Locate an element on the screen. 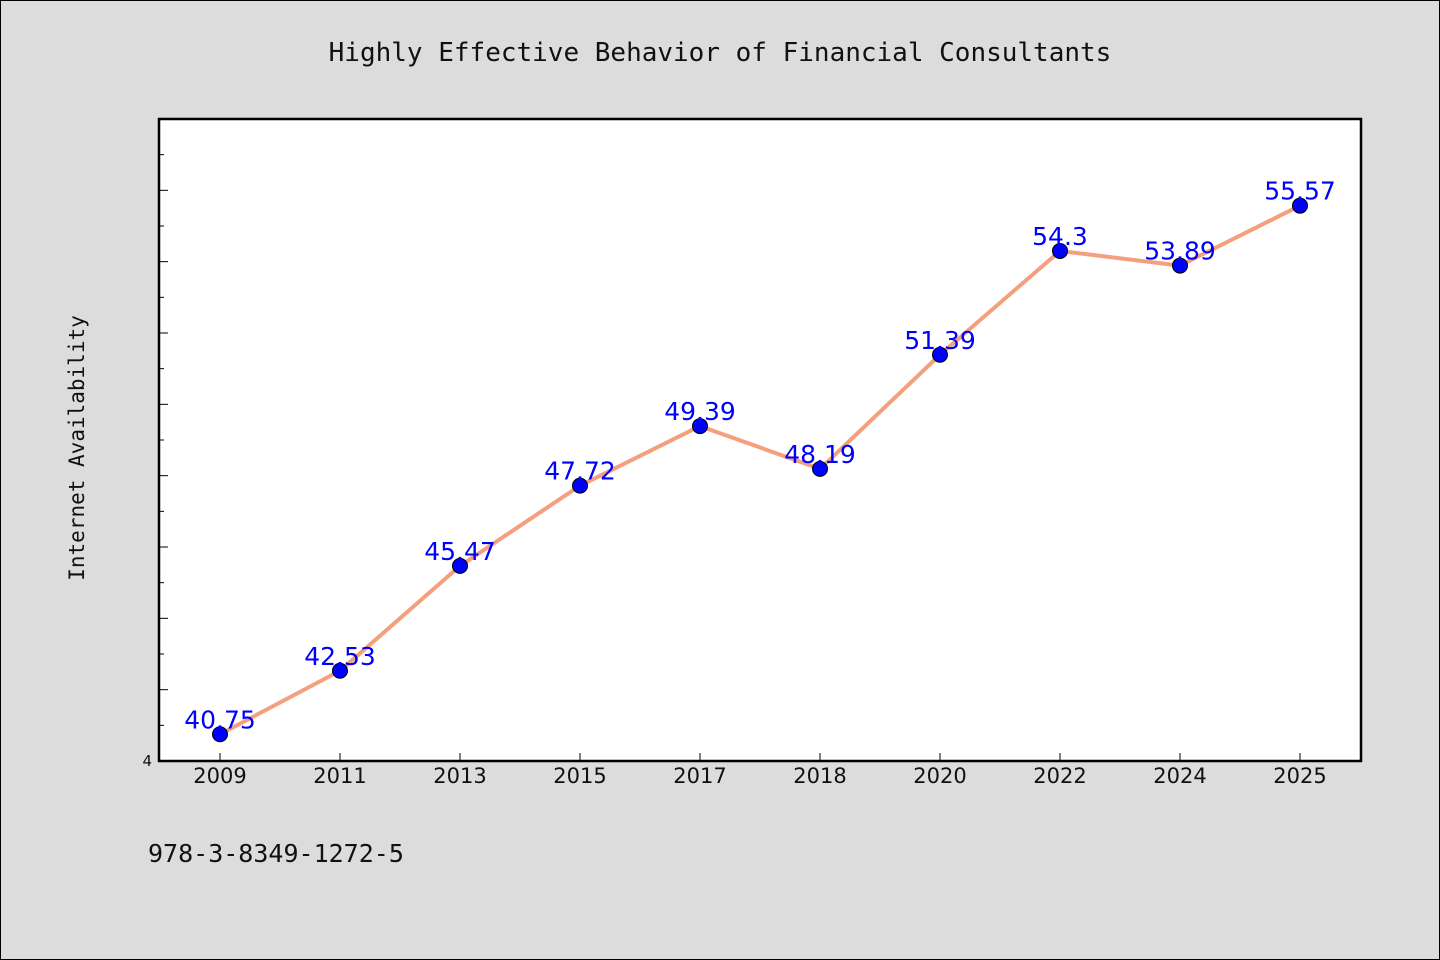 The width and height of the screenshot is (1440, 960). x-tick-label: 2024 is located at coordinates (1179, 776).